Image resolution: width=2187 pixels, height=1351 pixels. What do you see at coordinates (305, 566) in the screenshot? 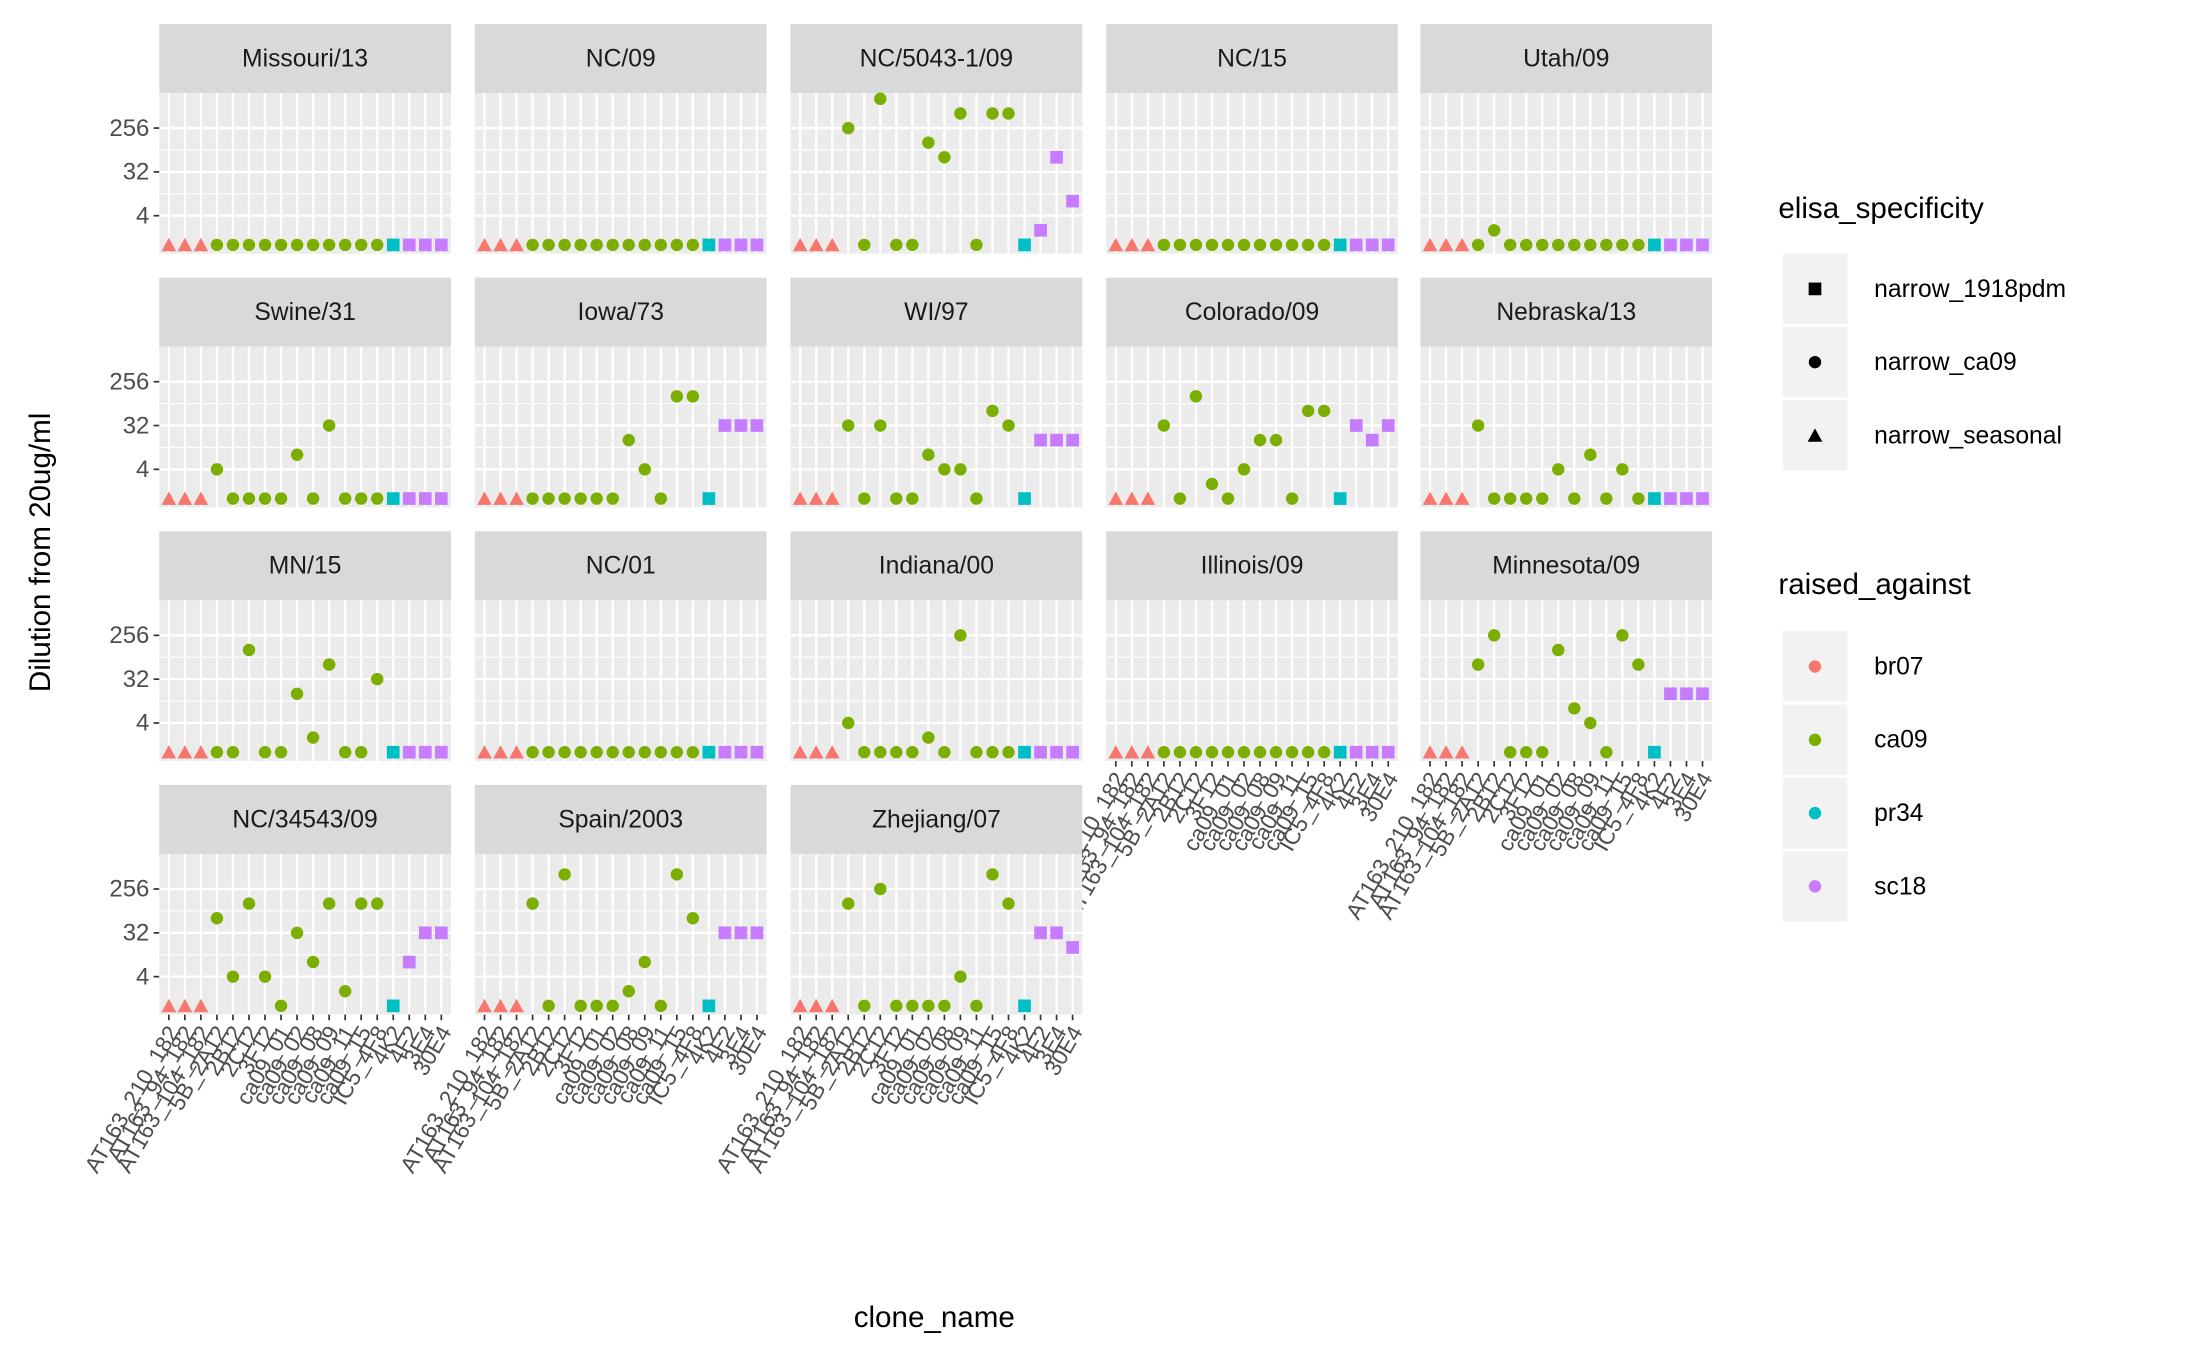
I see `panel-title: MN/15` at bounding box center [305, 566].